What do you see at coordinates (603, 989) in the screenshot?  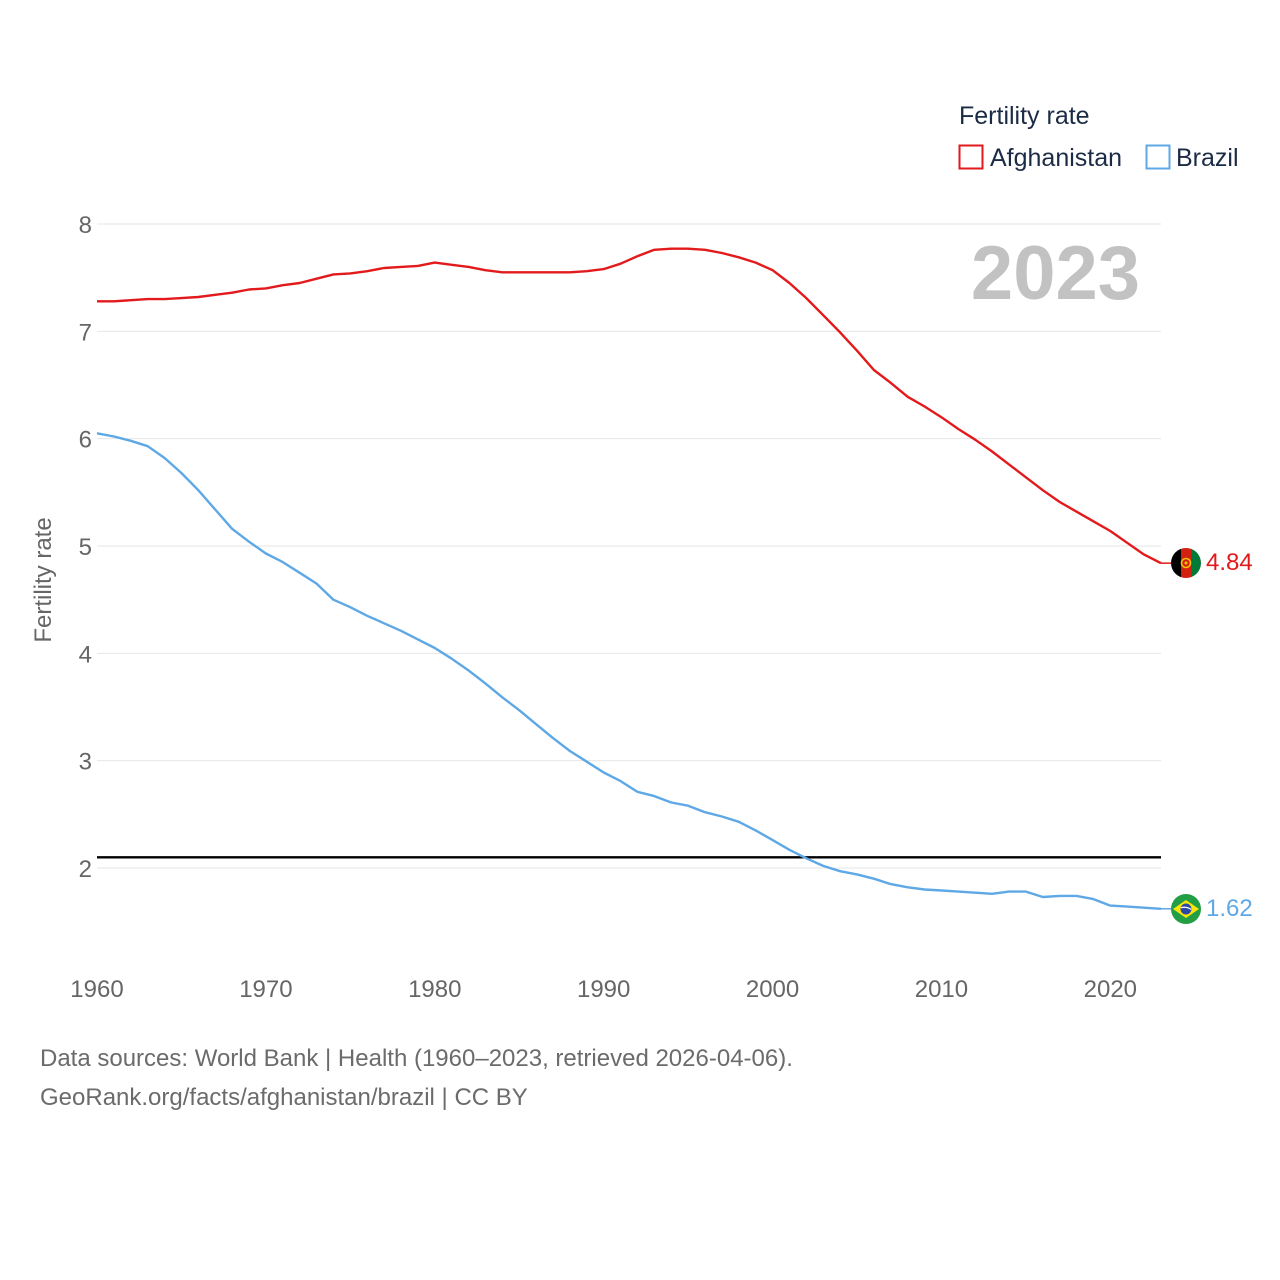 I see `x-tick-label: 1990` at bounding box center [603, 989].